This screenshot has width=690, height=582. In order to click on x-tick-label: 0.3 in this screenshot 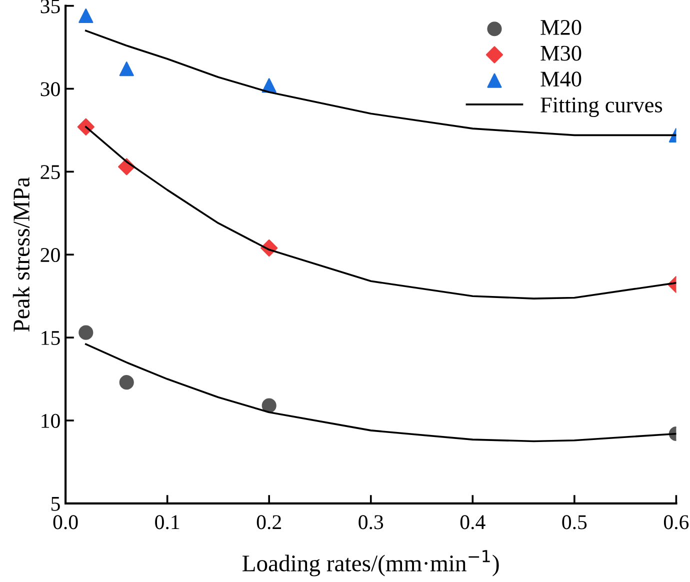, I will do `click(371, 522)`.